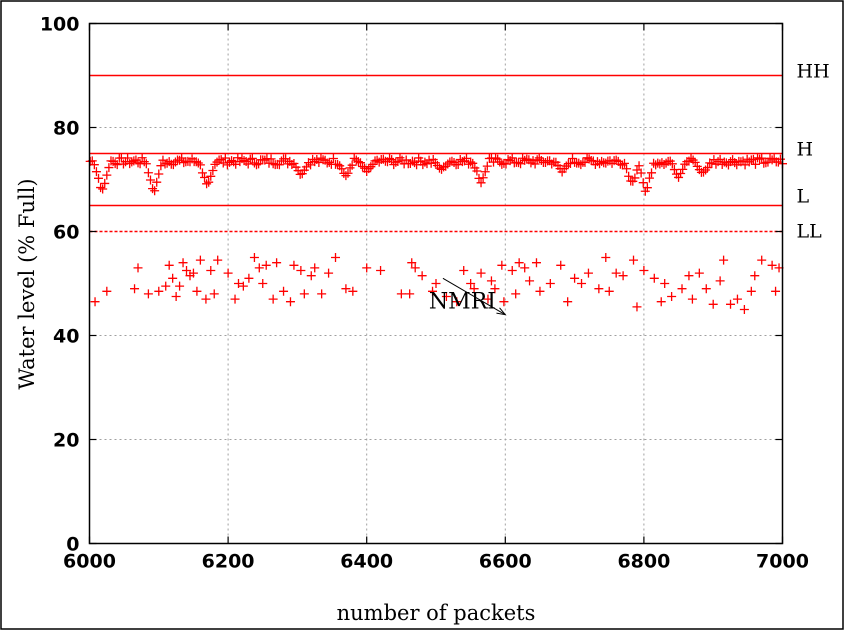  What do you see at coordinates (813, 72) in the screenshot?
I see `reference-label-hh: HH` at bounding box center [813, 72].